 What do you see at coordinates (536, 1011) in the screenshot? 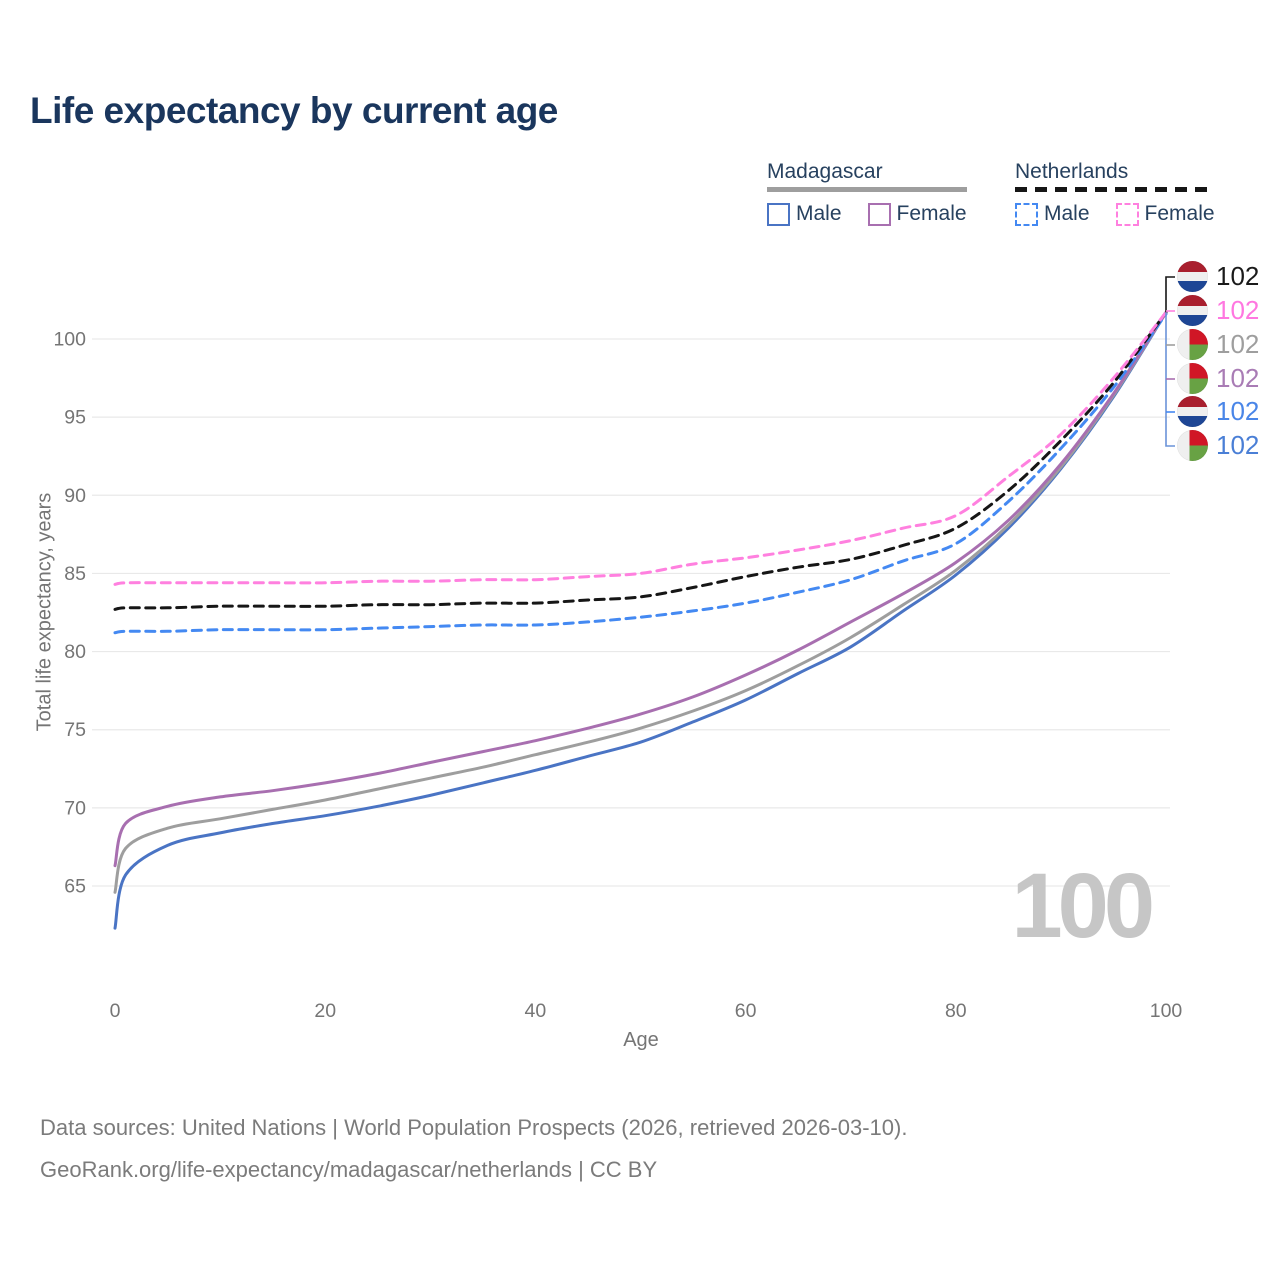
I see `x-tick-label: 40` at bounding box center [536, 1011].